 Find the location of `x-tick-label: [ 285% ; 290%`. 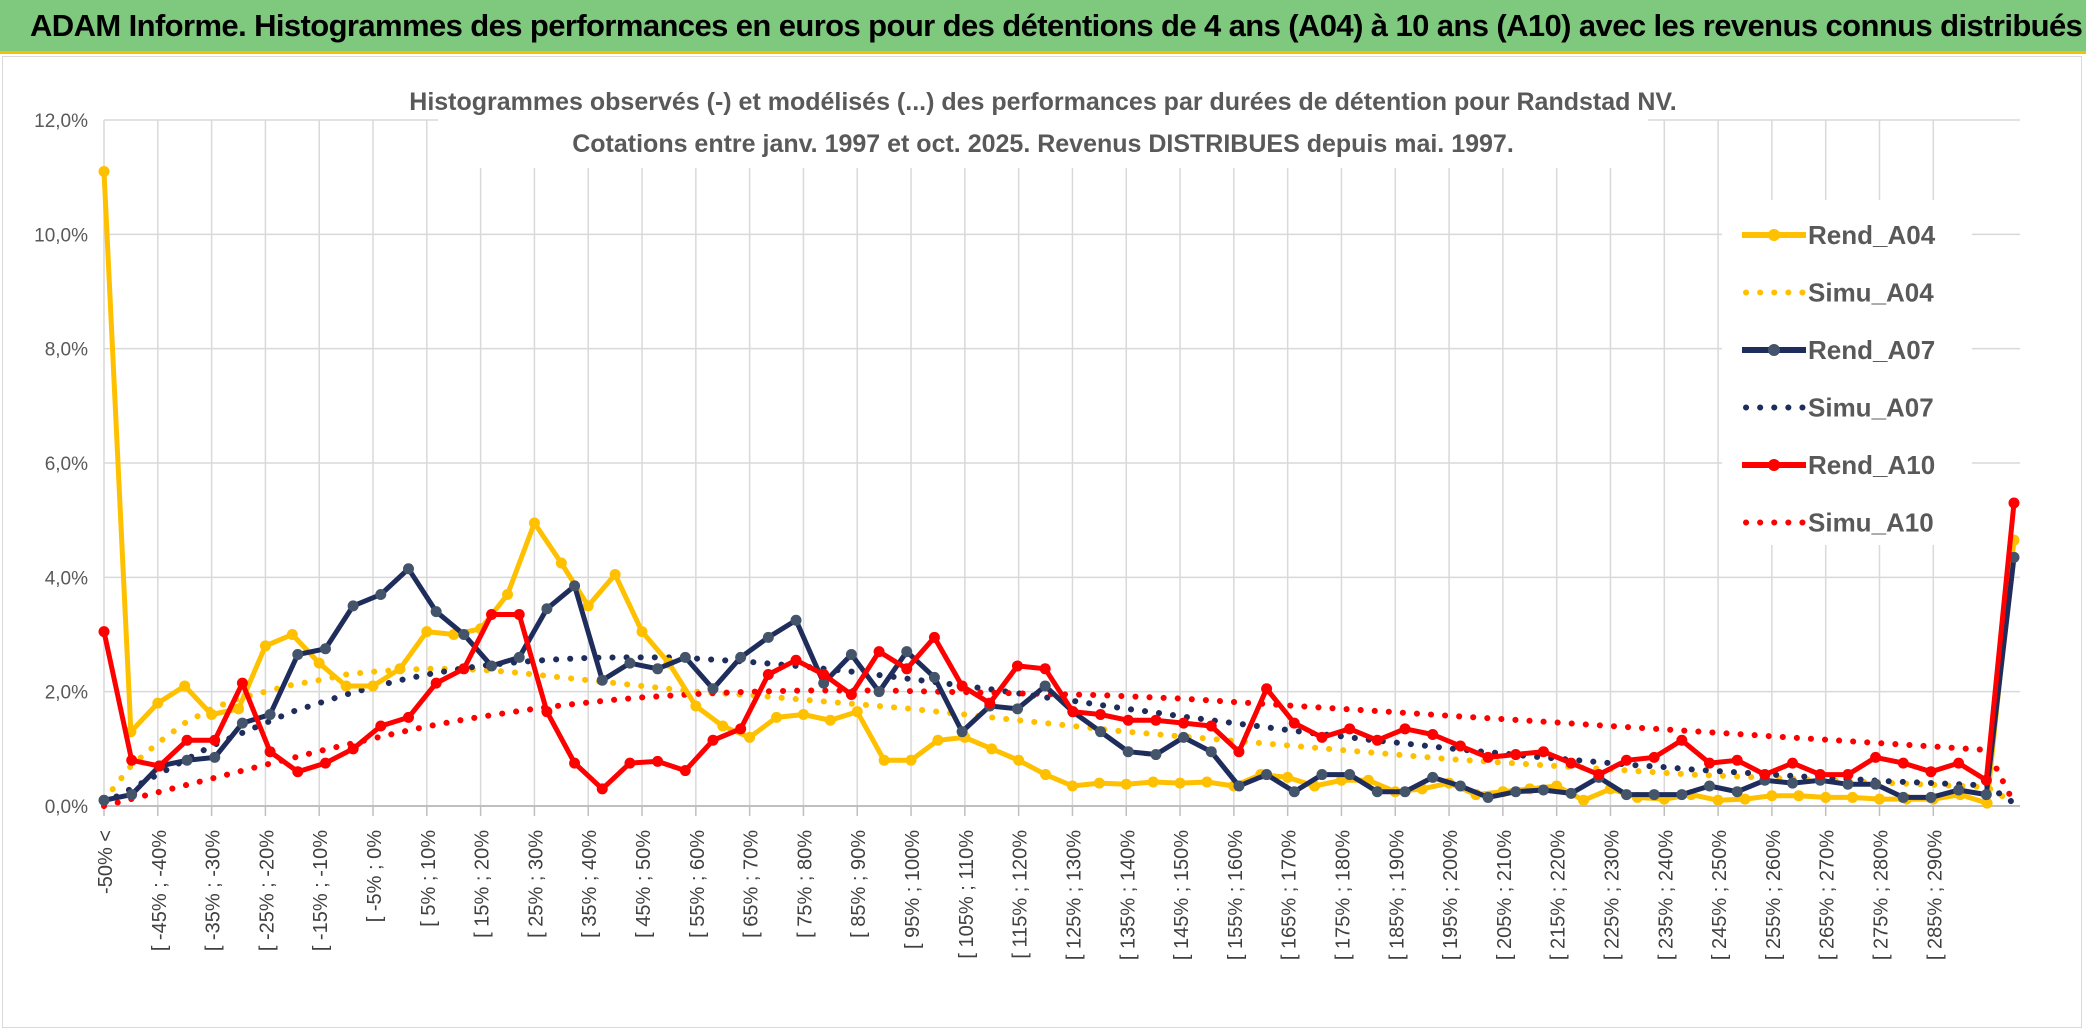

x-tick-label: [ 285% ; 290% is located at coordinates (1935, 895).